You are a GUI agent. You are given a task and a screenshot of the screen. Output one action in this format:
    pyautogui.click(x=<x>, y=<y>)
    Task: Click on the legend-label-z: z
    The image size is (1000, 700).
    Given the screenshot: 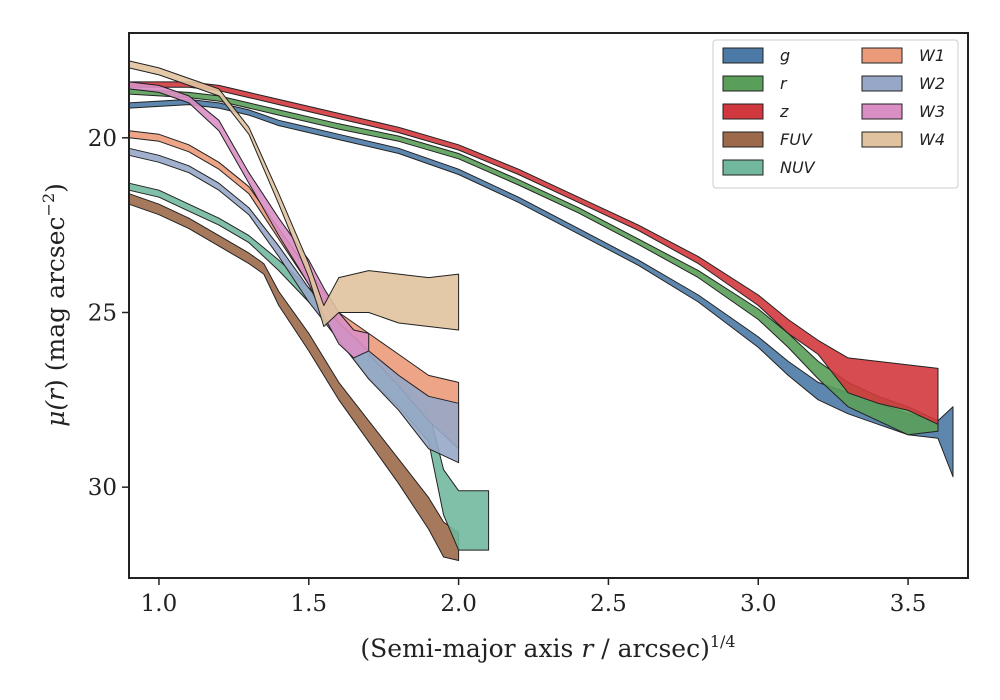 What is the action you would take?
    pyautogui.click(x=784, y=111)
    